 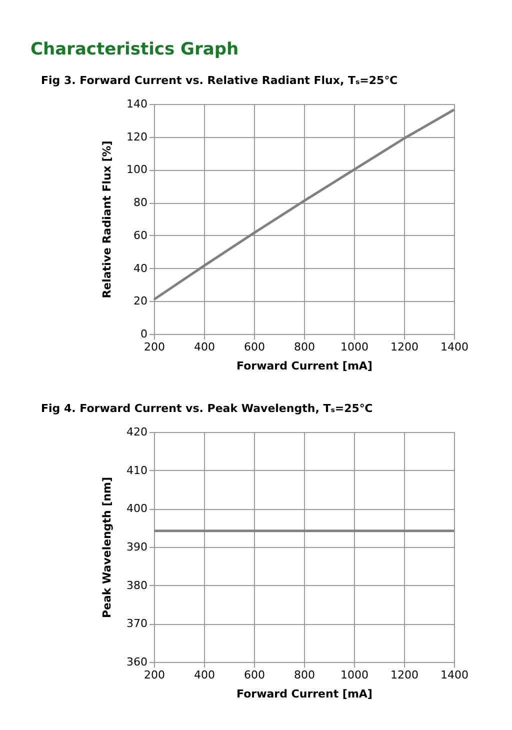 What do you see at coordinates (137, 104) in the screenshot?
I see `y-tick-label: 140` at bounding box center [137, 104].